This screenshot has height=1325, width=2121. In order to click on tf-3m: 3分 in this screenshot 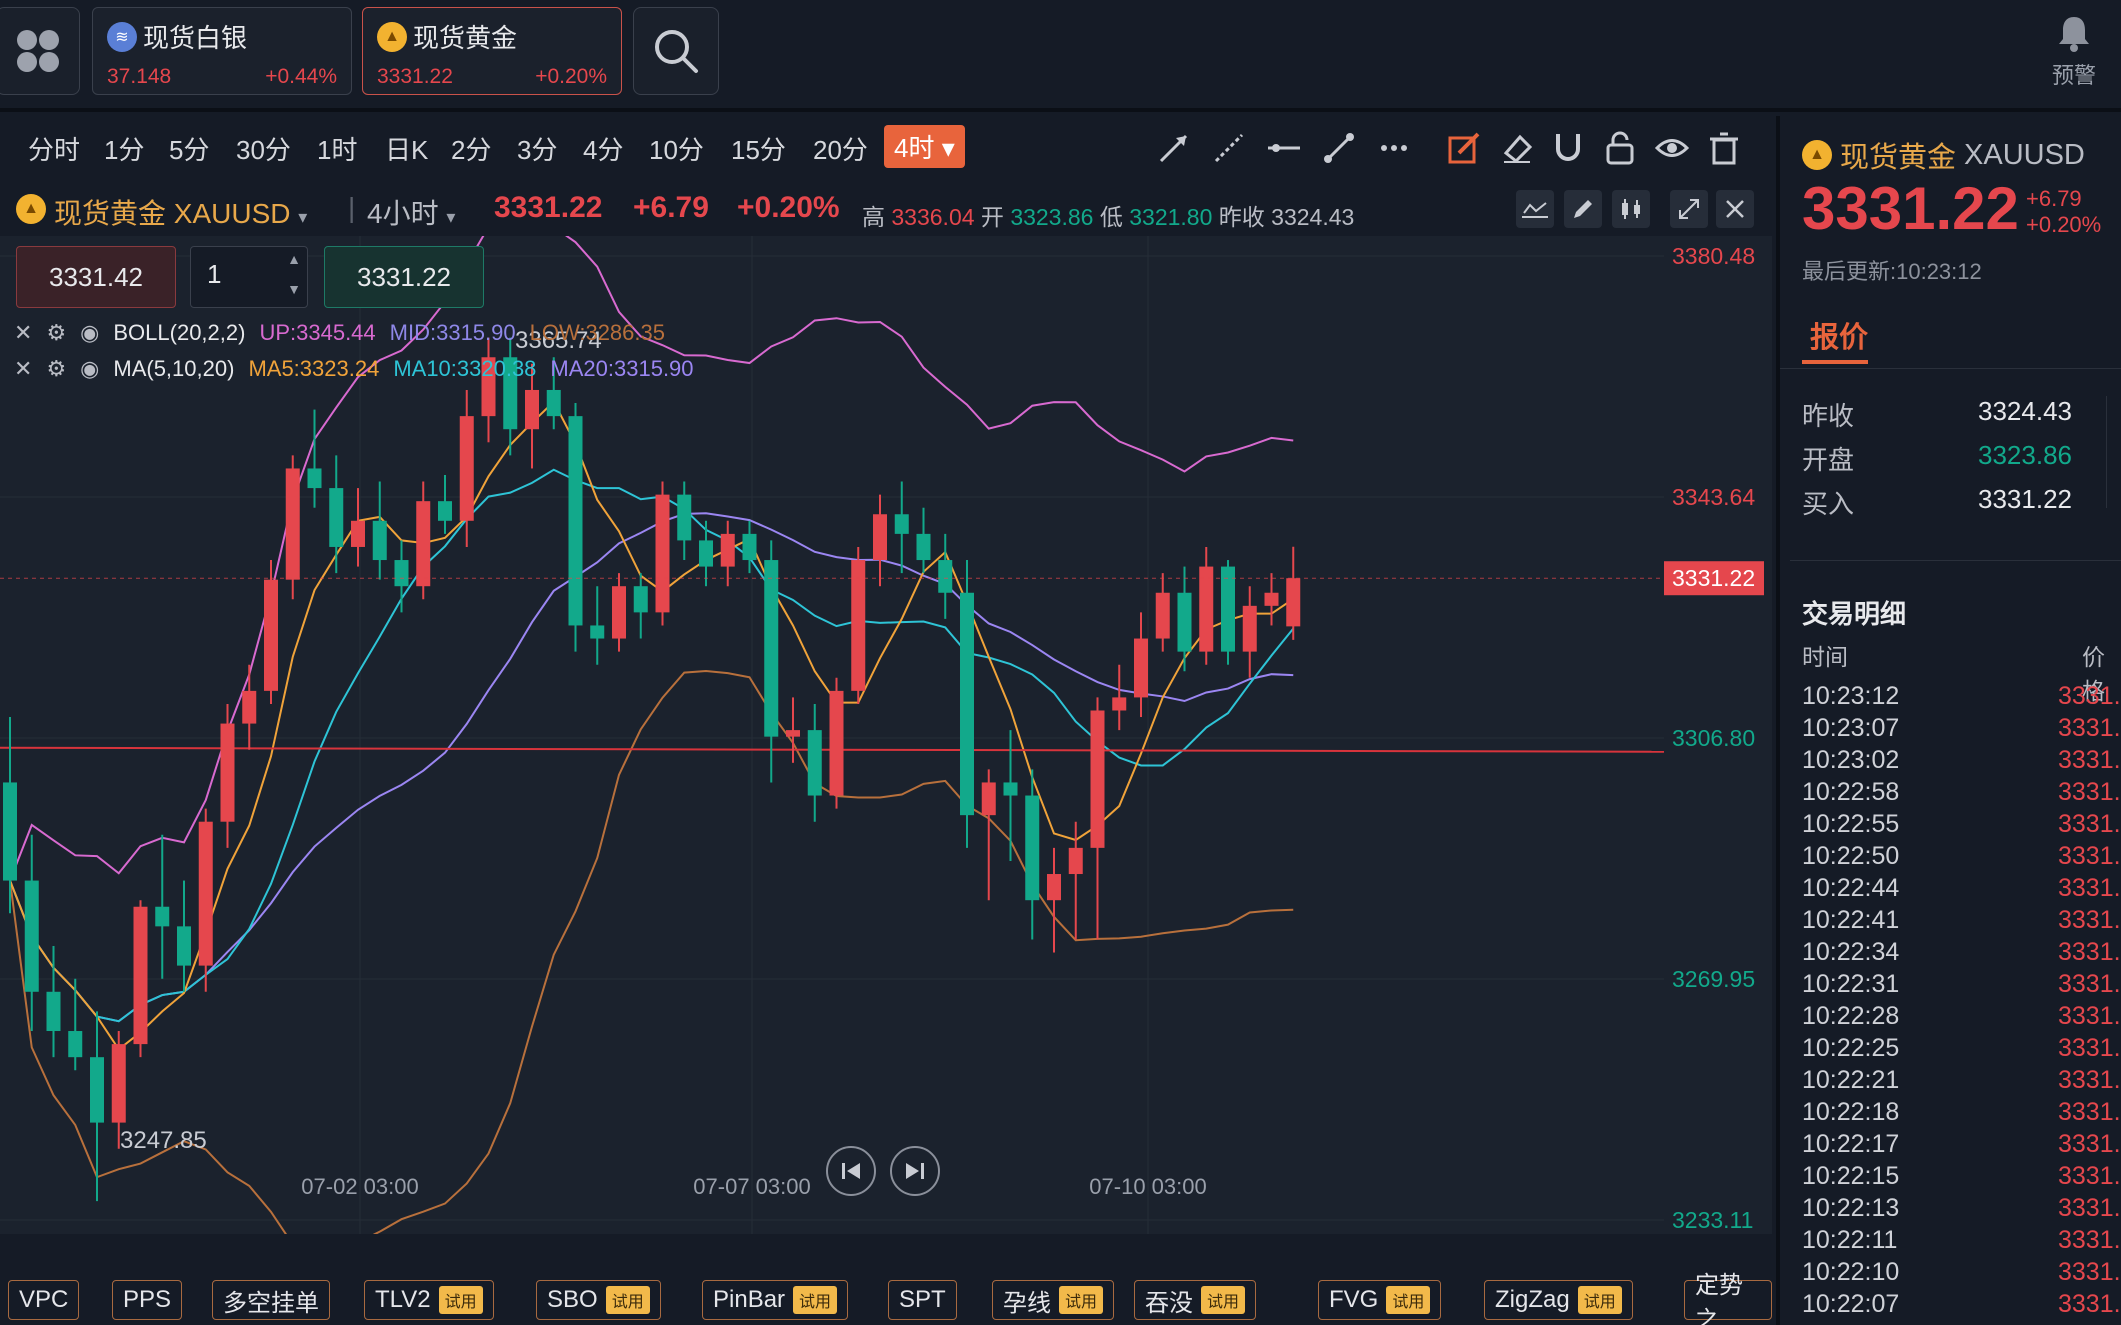, I will do `click(537, 150)`.